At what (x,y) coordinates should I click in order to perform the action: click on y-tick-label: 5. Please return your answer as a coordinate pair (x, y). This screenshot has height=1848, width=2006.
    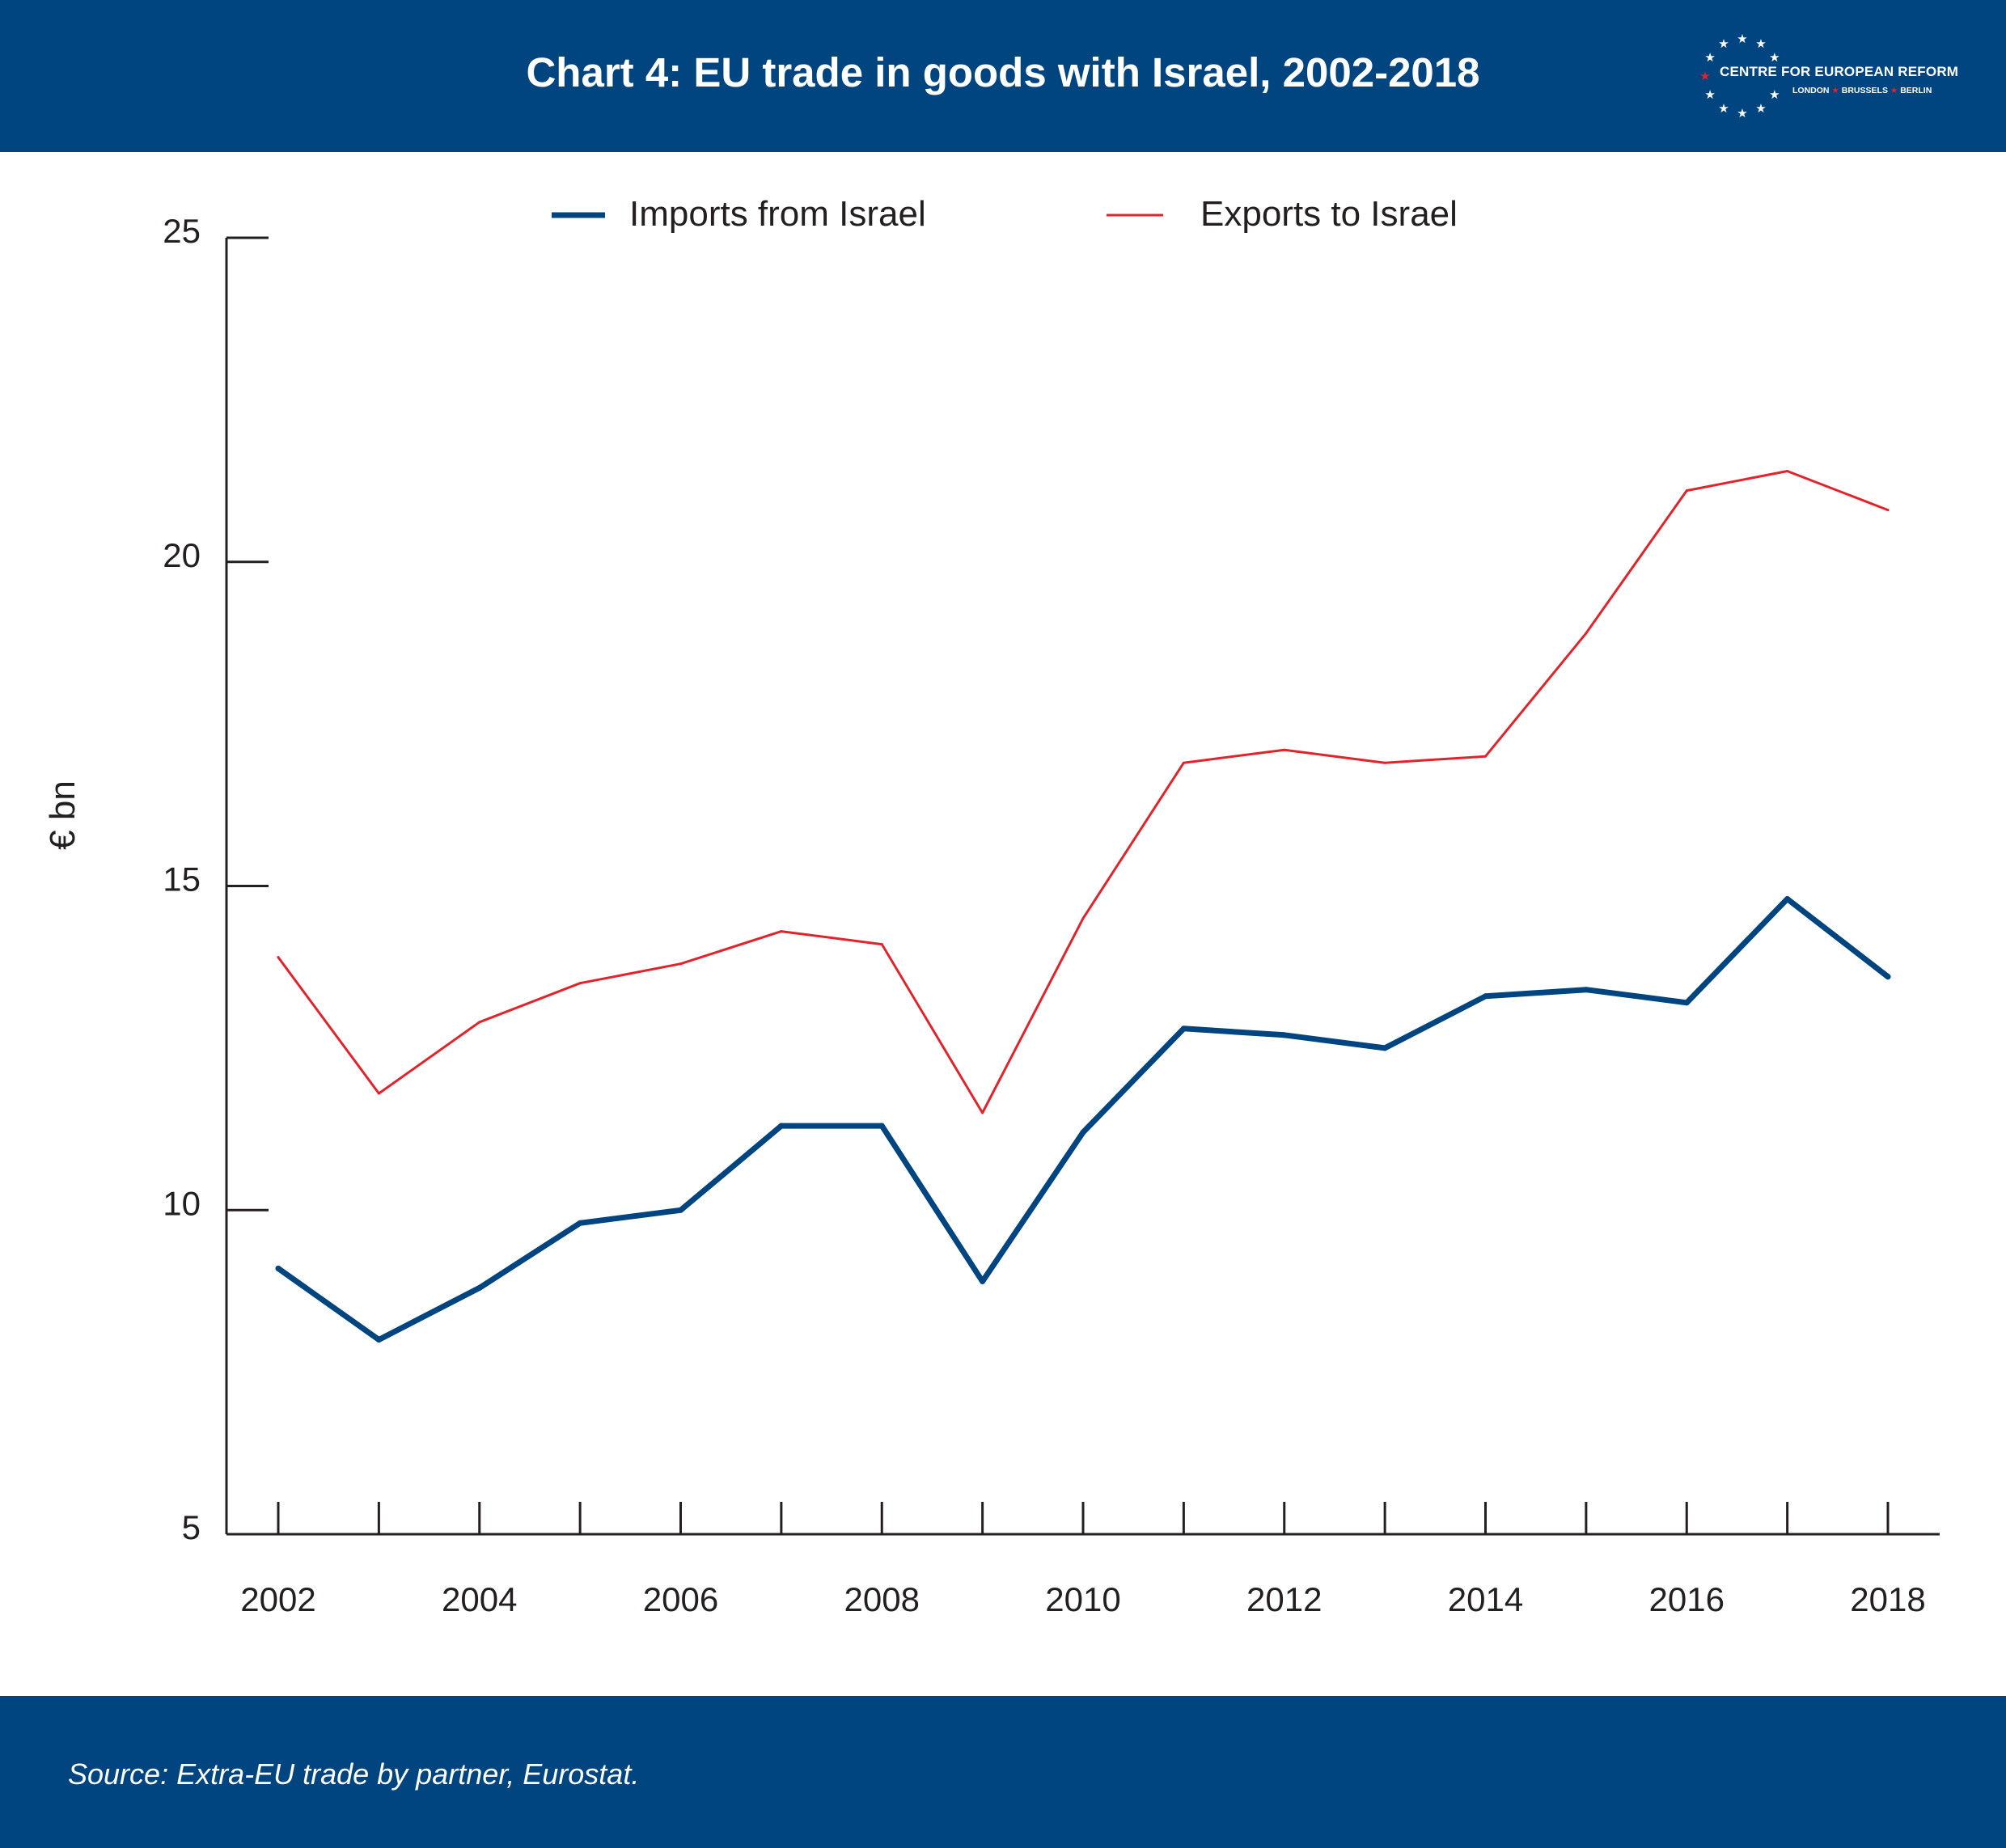
    Looking at the image, I should click on (191, 1527).